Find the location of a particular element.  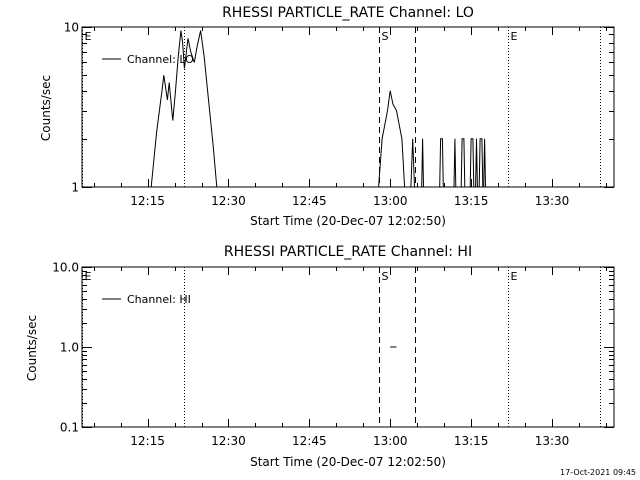

legend: Channel: LO is located at coordinates (148, 59).